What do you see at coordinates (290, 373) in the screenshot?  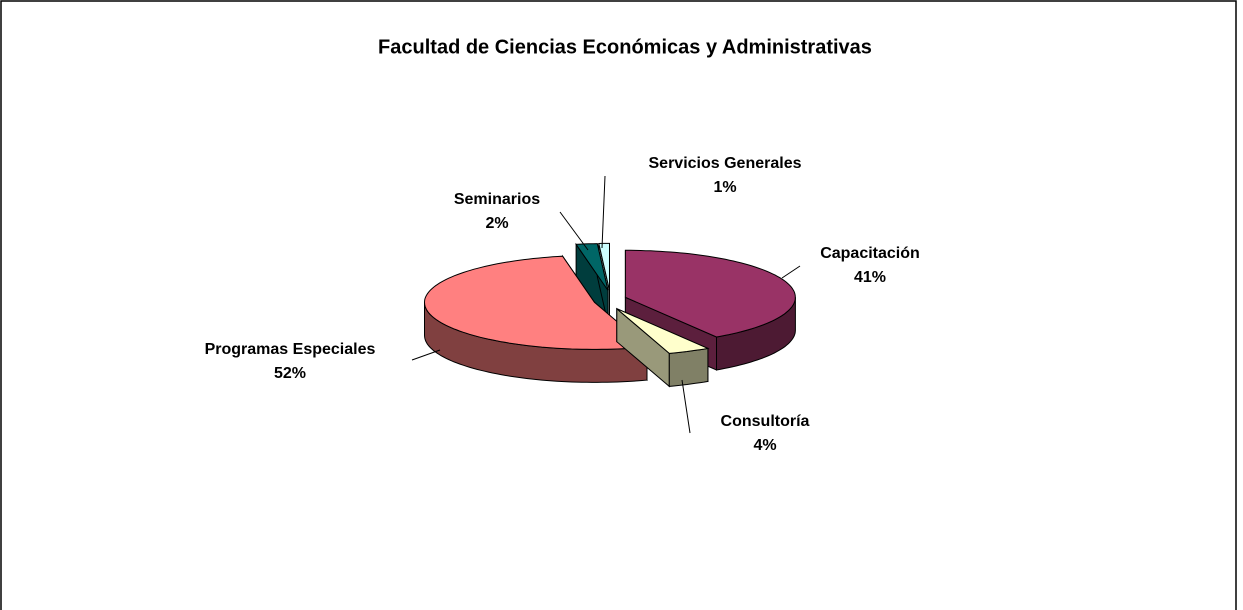 I see `data-label-value: 52%` at bounding box center [290, 373].